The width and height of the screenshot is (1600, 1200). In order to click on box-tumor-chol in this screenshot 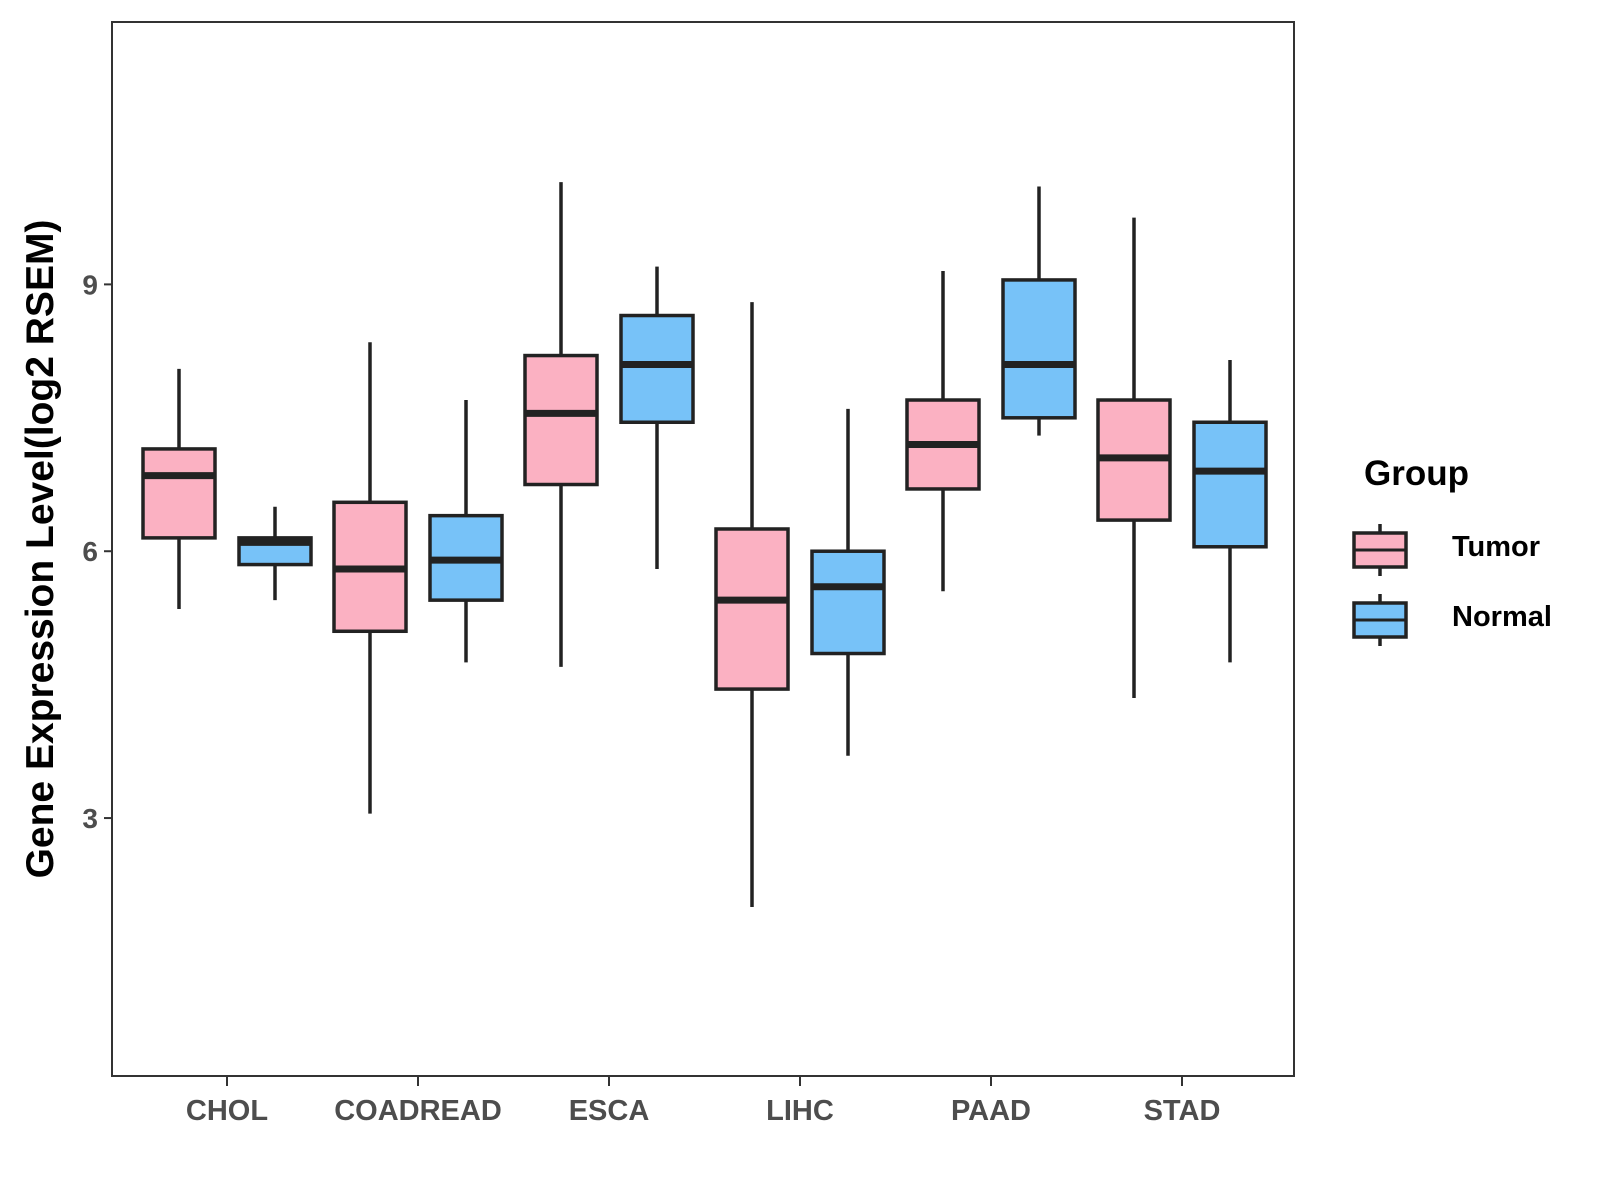, I will do `click(179, 489)`.